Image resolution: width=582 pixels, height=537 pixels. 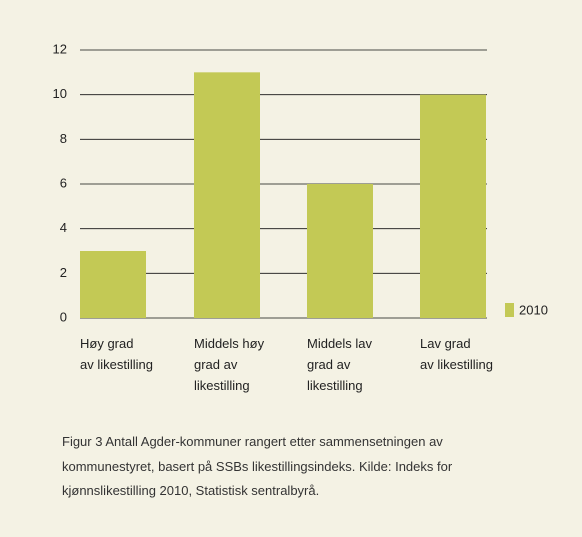 What do you see at coordinates (229, 364) in the screenshot?
I see `x-tick-label: Middels høy grad av likestilling` at bounding box center [229, 364].